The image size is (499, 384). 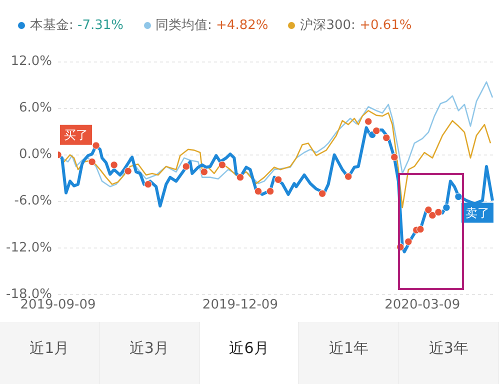 What do you see at coordinates (212, 25) in the screenshot?
I see `legend-label: 同类均值: +4.82%` at bounding box center [212, 25].